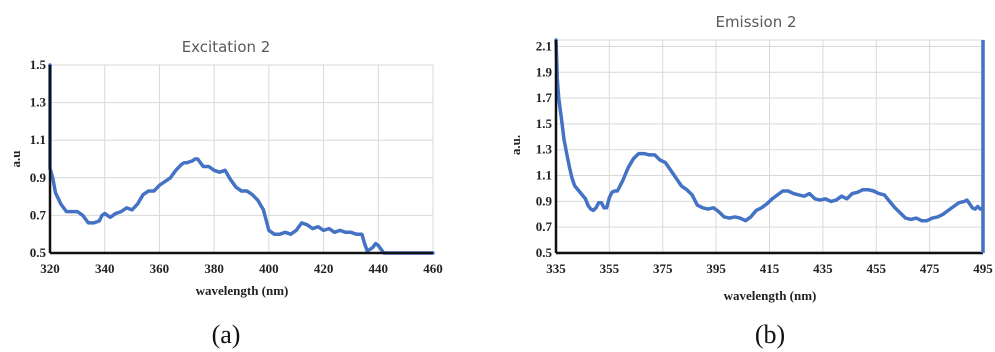 Image resolution: width=995 pixels, height=352 pixels. What do you see at coordinates (716, 268) in the screenshot?
I see `x-tick-label: 395` at bounding box center [716, 268].